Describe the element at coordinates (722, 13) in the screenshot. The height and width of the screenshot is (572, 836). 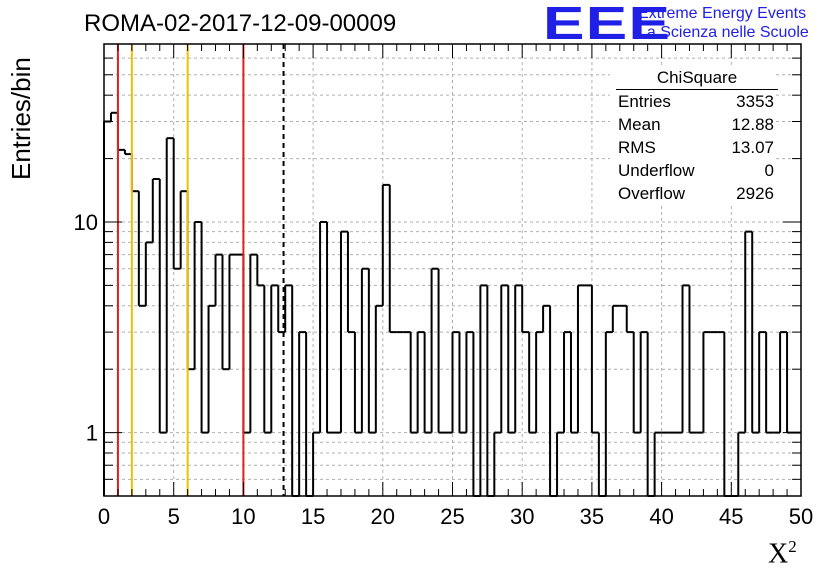
I see `logo-line-1: Extreme Energy Events` at that location.